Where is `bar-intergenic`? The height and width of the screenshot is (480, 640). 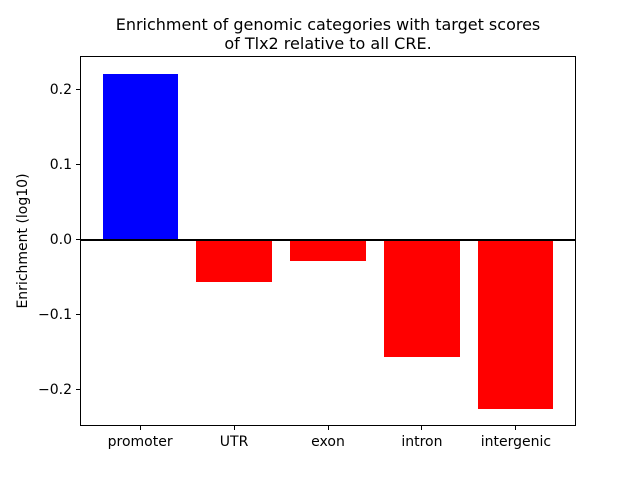
bar-intergenic is located at coordinates (516, 324).